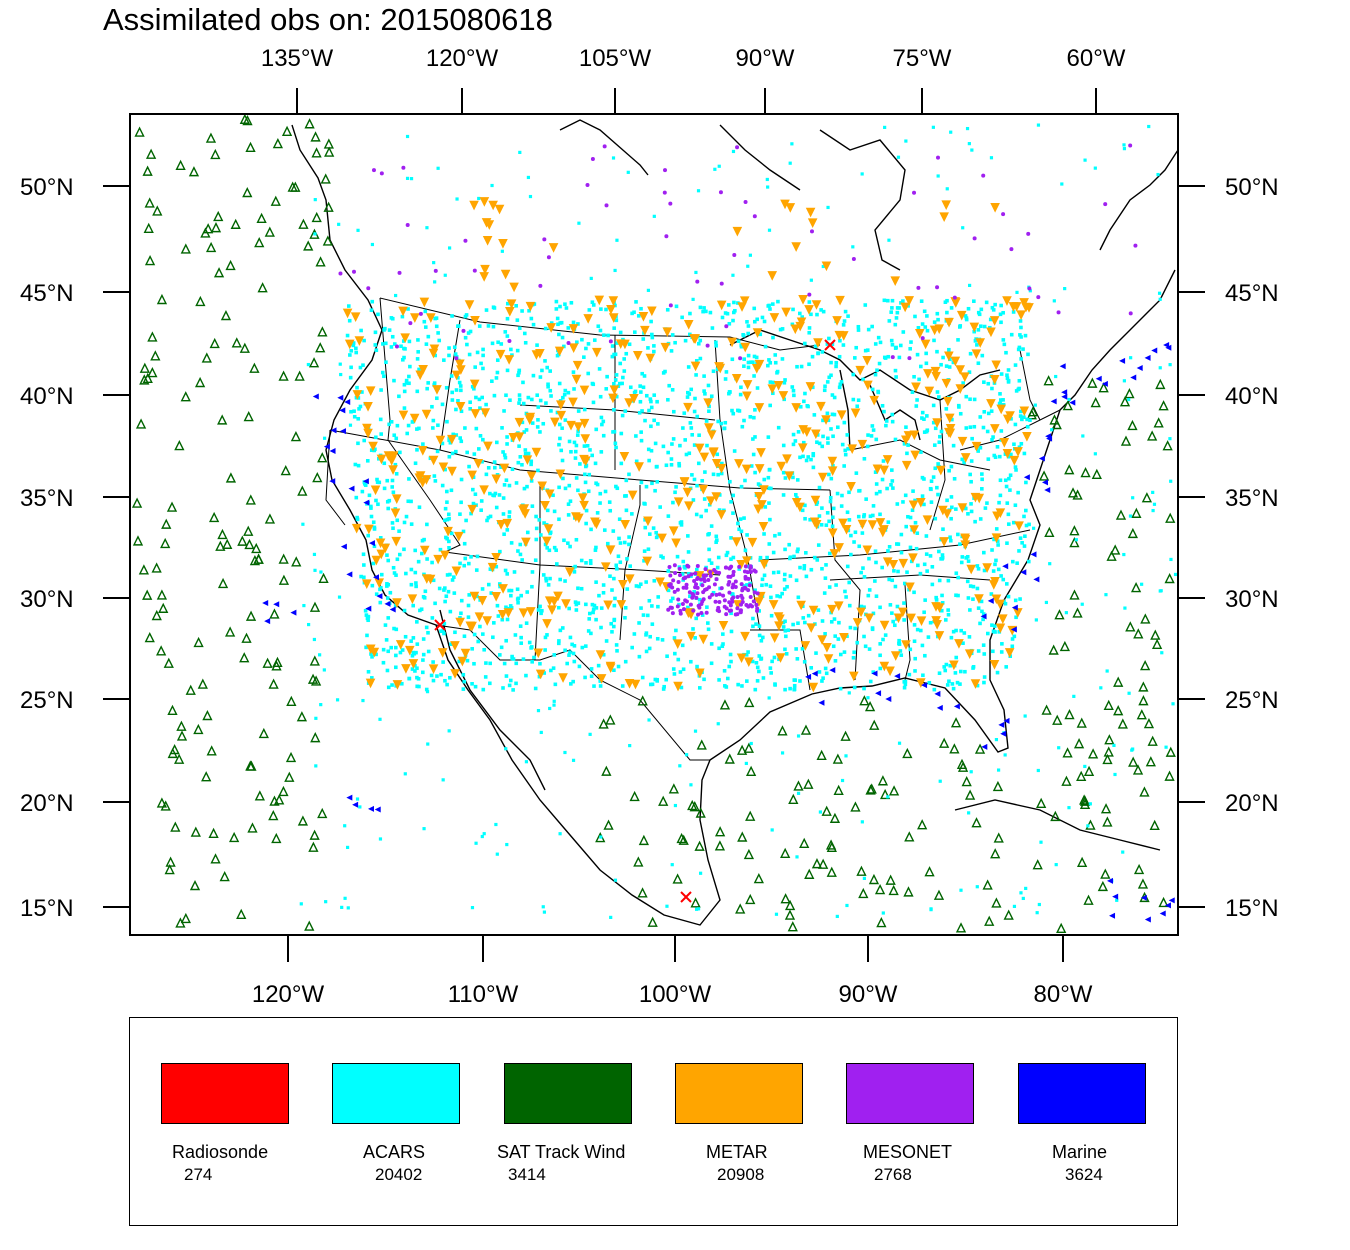 Image resolution: width=1350 pixels, height=1250 pixels. What do you see at coordinates (47, 803) in the screenshot?
I see `lat-label-left: 20°N` at bounding box center [47, 803].